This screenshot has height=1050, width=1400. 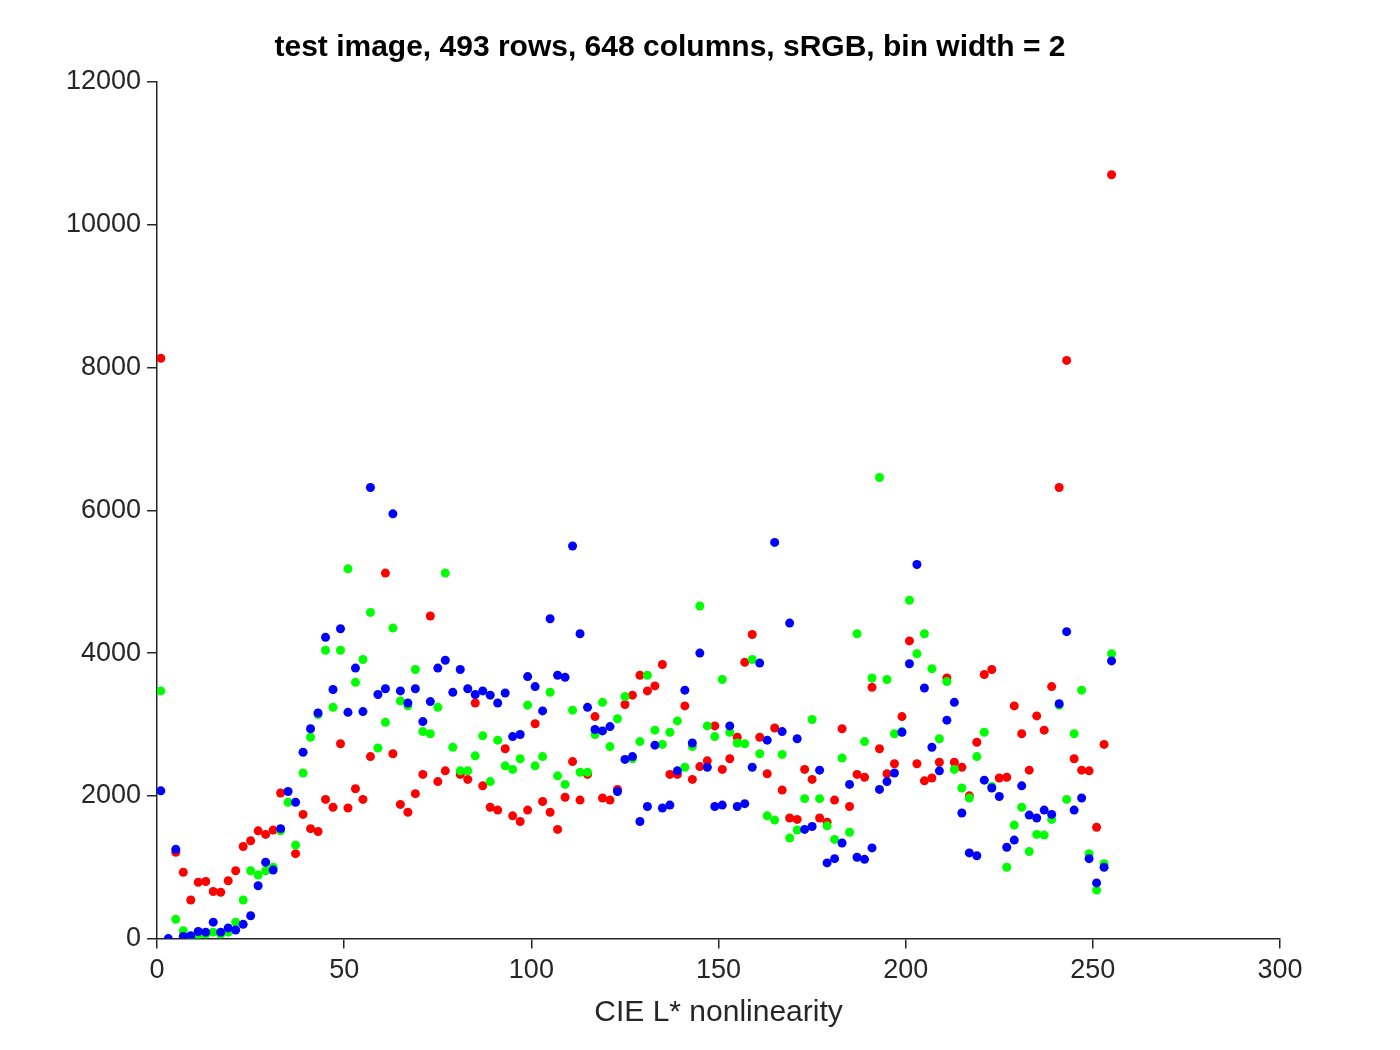 What do you see at coordinates (111, 794) in the screenshot?
I see `y-tick-label: 2000` at bounding box center [111, 794].